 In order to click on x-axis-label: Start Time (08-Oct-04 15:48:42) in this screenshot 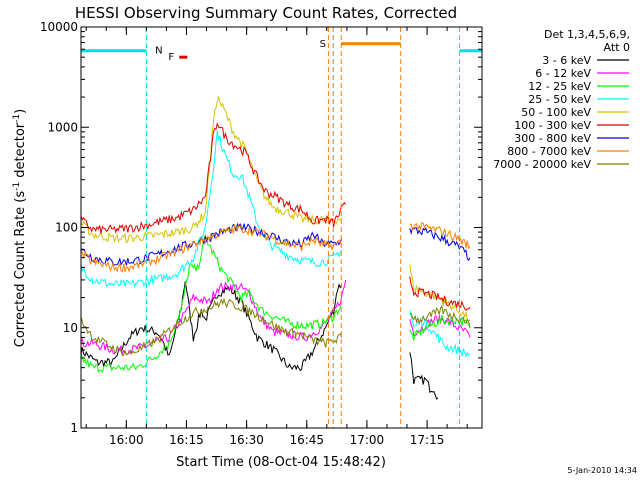, I will do `click(281, 462)`.